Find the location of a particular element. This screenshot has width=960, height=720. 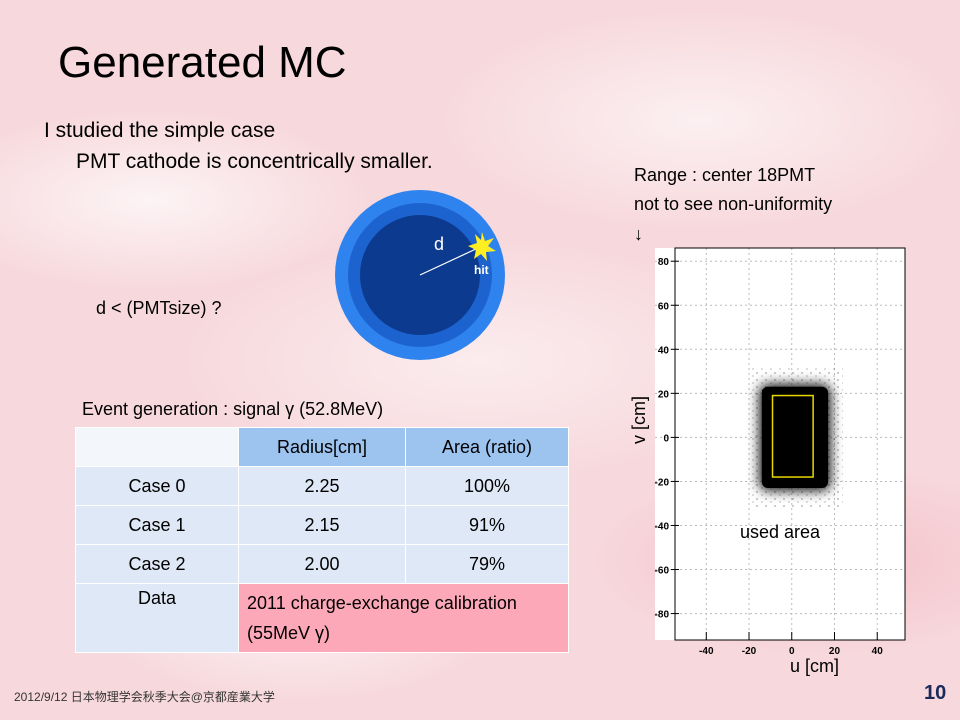

cell: 2.25 is located at coordinates (322, 486).